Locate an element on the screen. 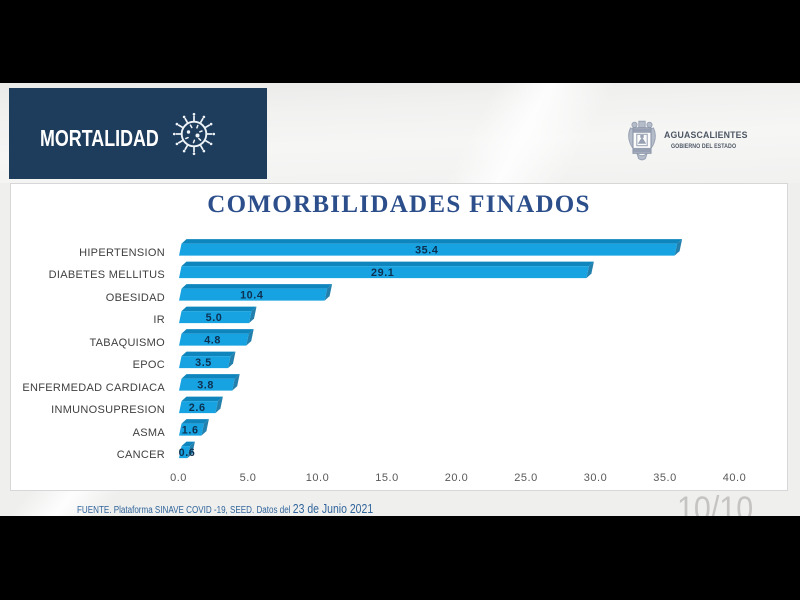 This screenshot has height=600, width=800. svg-text: 10.4 is located at coordinates (251, 296).